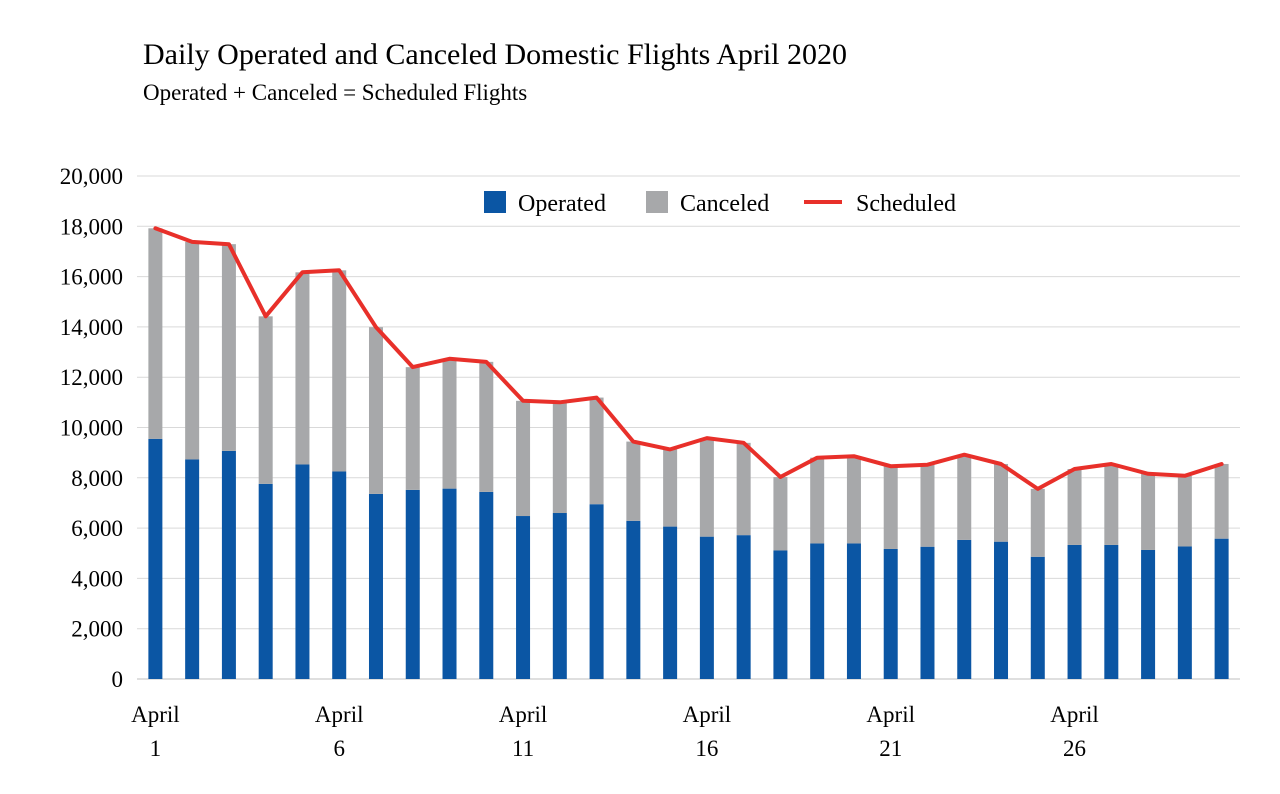  Describe the element at coordinates (97, 578) in the screenshot. I see `y-tick-label: 4,000` at that location.